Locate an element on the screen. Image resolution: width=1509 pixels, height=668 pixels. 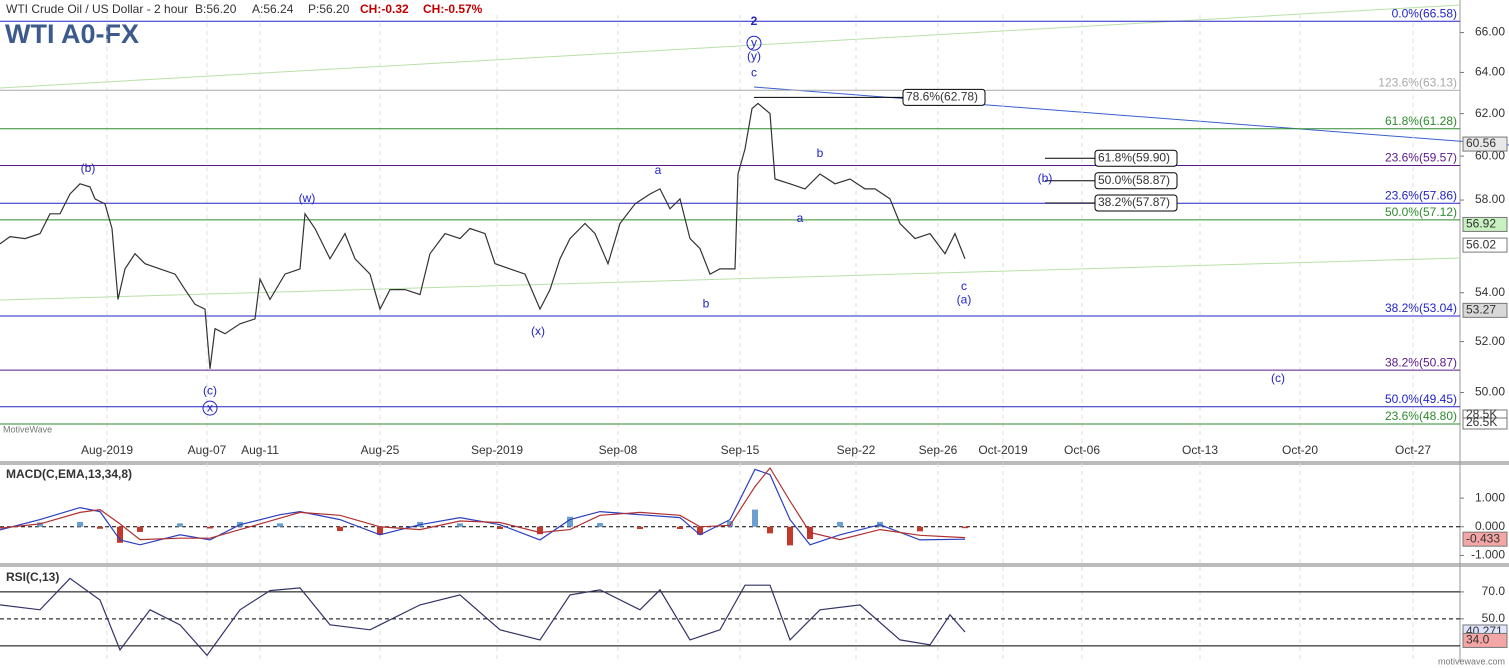
fib-level-label: 38.2%(50.87) is located at coordinates (1421, 362).